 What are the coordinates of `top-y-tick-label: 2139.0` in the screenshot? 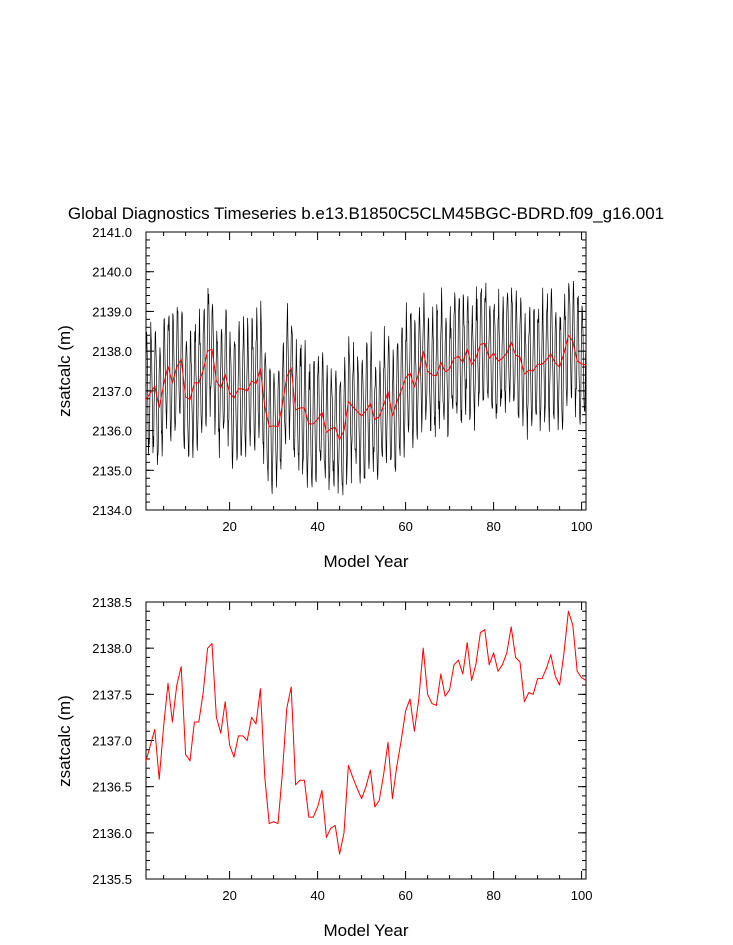 It's located at (112, 311).